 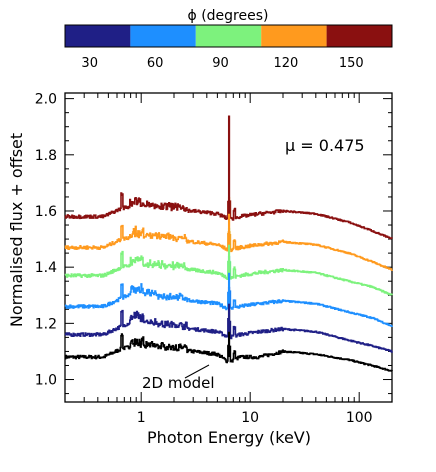 What do you see at coordinates (359, 418) in the screenshot?
I see `x-tick-label: 100` at bounding box center [359, 418].